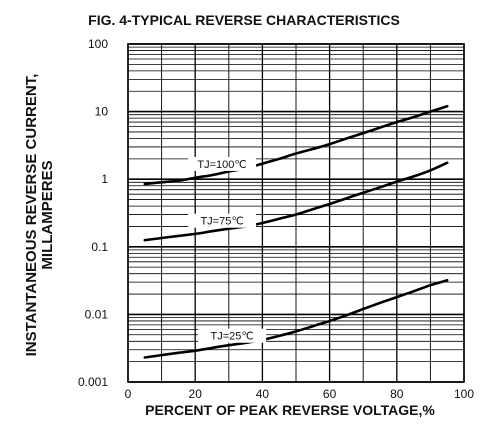 The image size is (488, 438). Describe the element at coordinates (397, 394) in the screenshot. I see `x-tick-label: 80` at that location.